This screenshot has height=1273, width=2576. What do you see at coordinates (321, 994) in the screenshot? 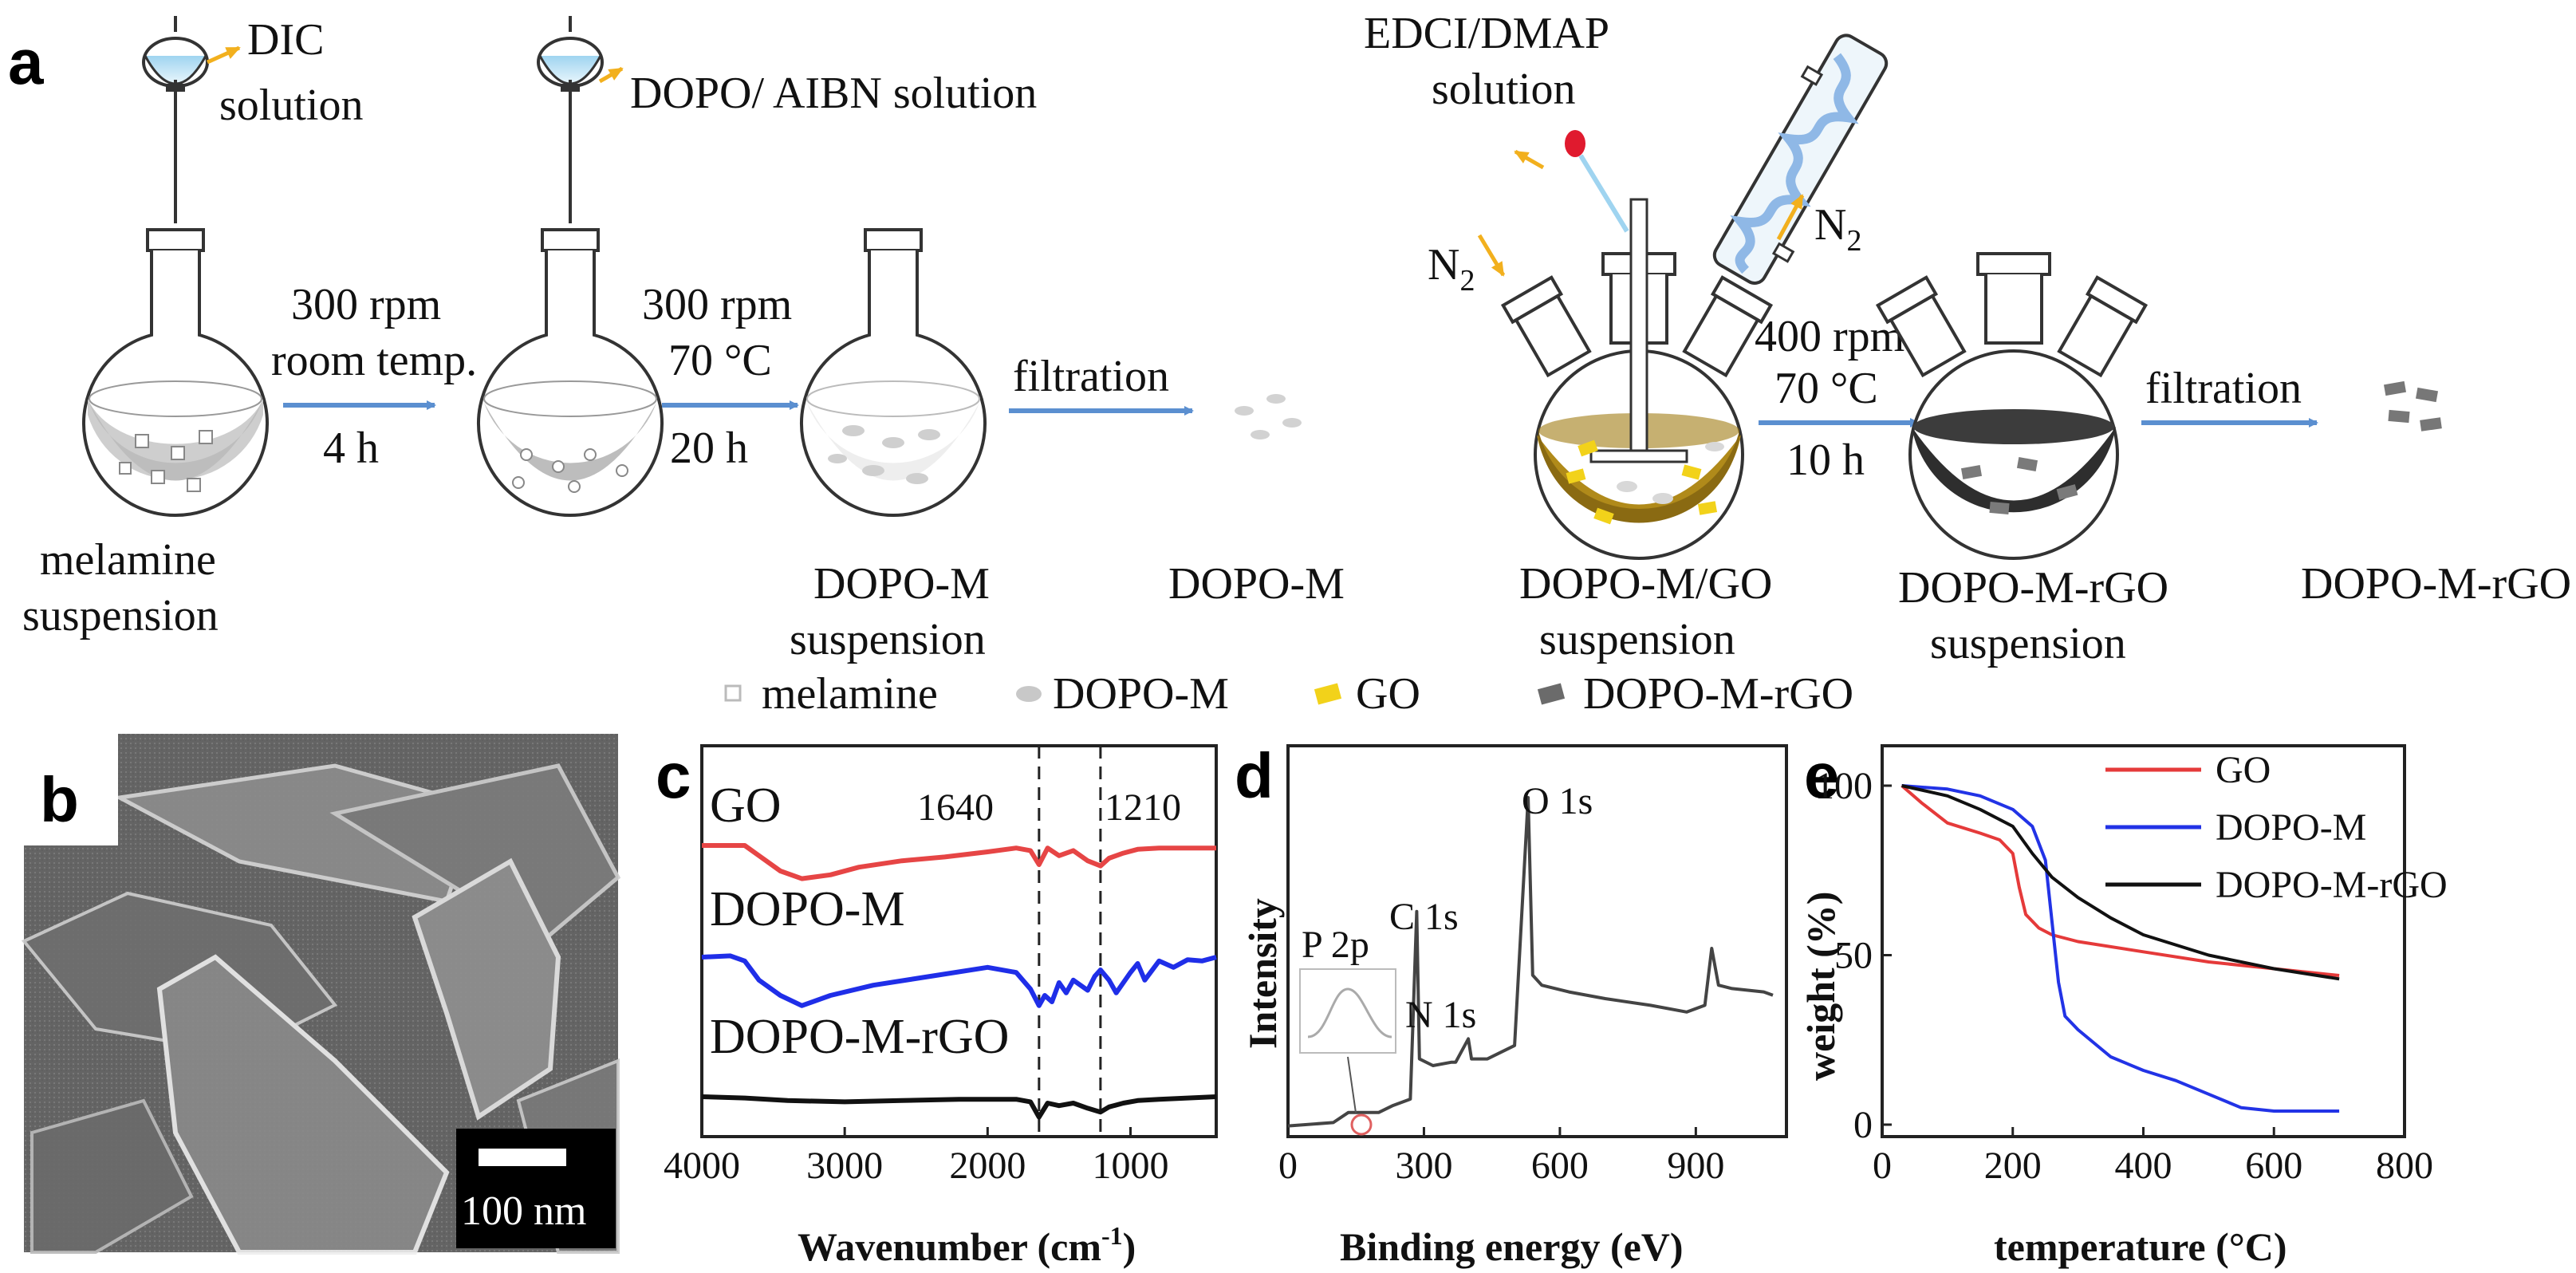
I see `panel-b: b 100 nm` at bounding box center [321, 994].